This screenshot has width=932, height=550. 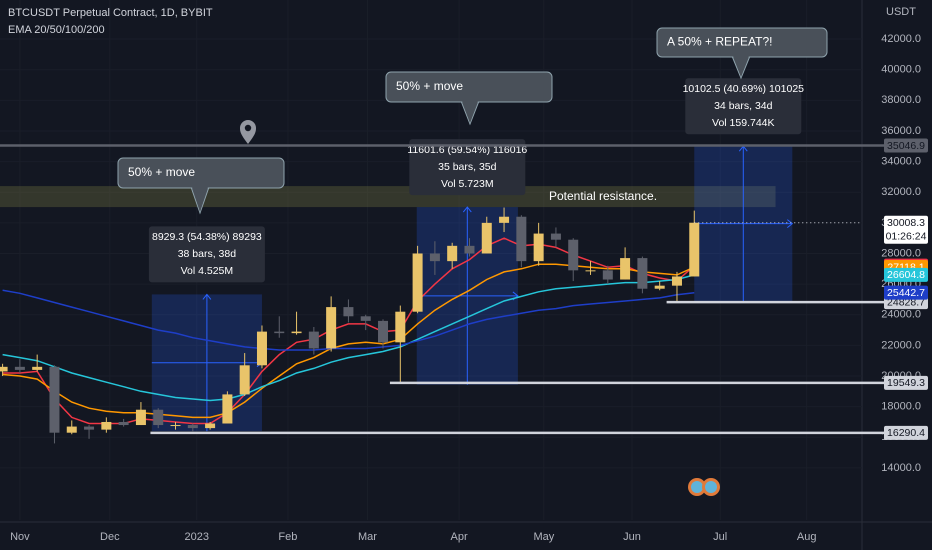 What do you see at coordinates (906, 237) in the screenshot?
I see `countdown-label: 01:26:24` at bounding box center [906, 237].